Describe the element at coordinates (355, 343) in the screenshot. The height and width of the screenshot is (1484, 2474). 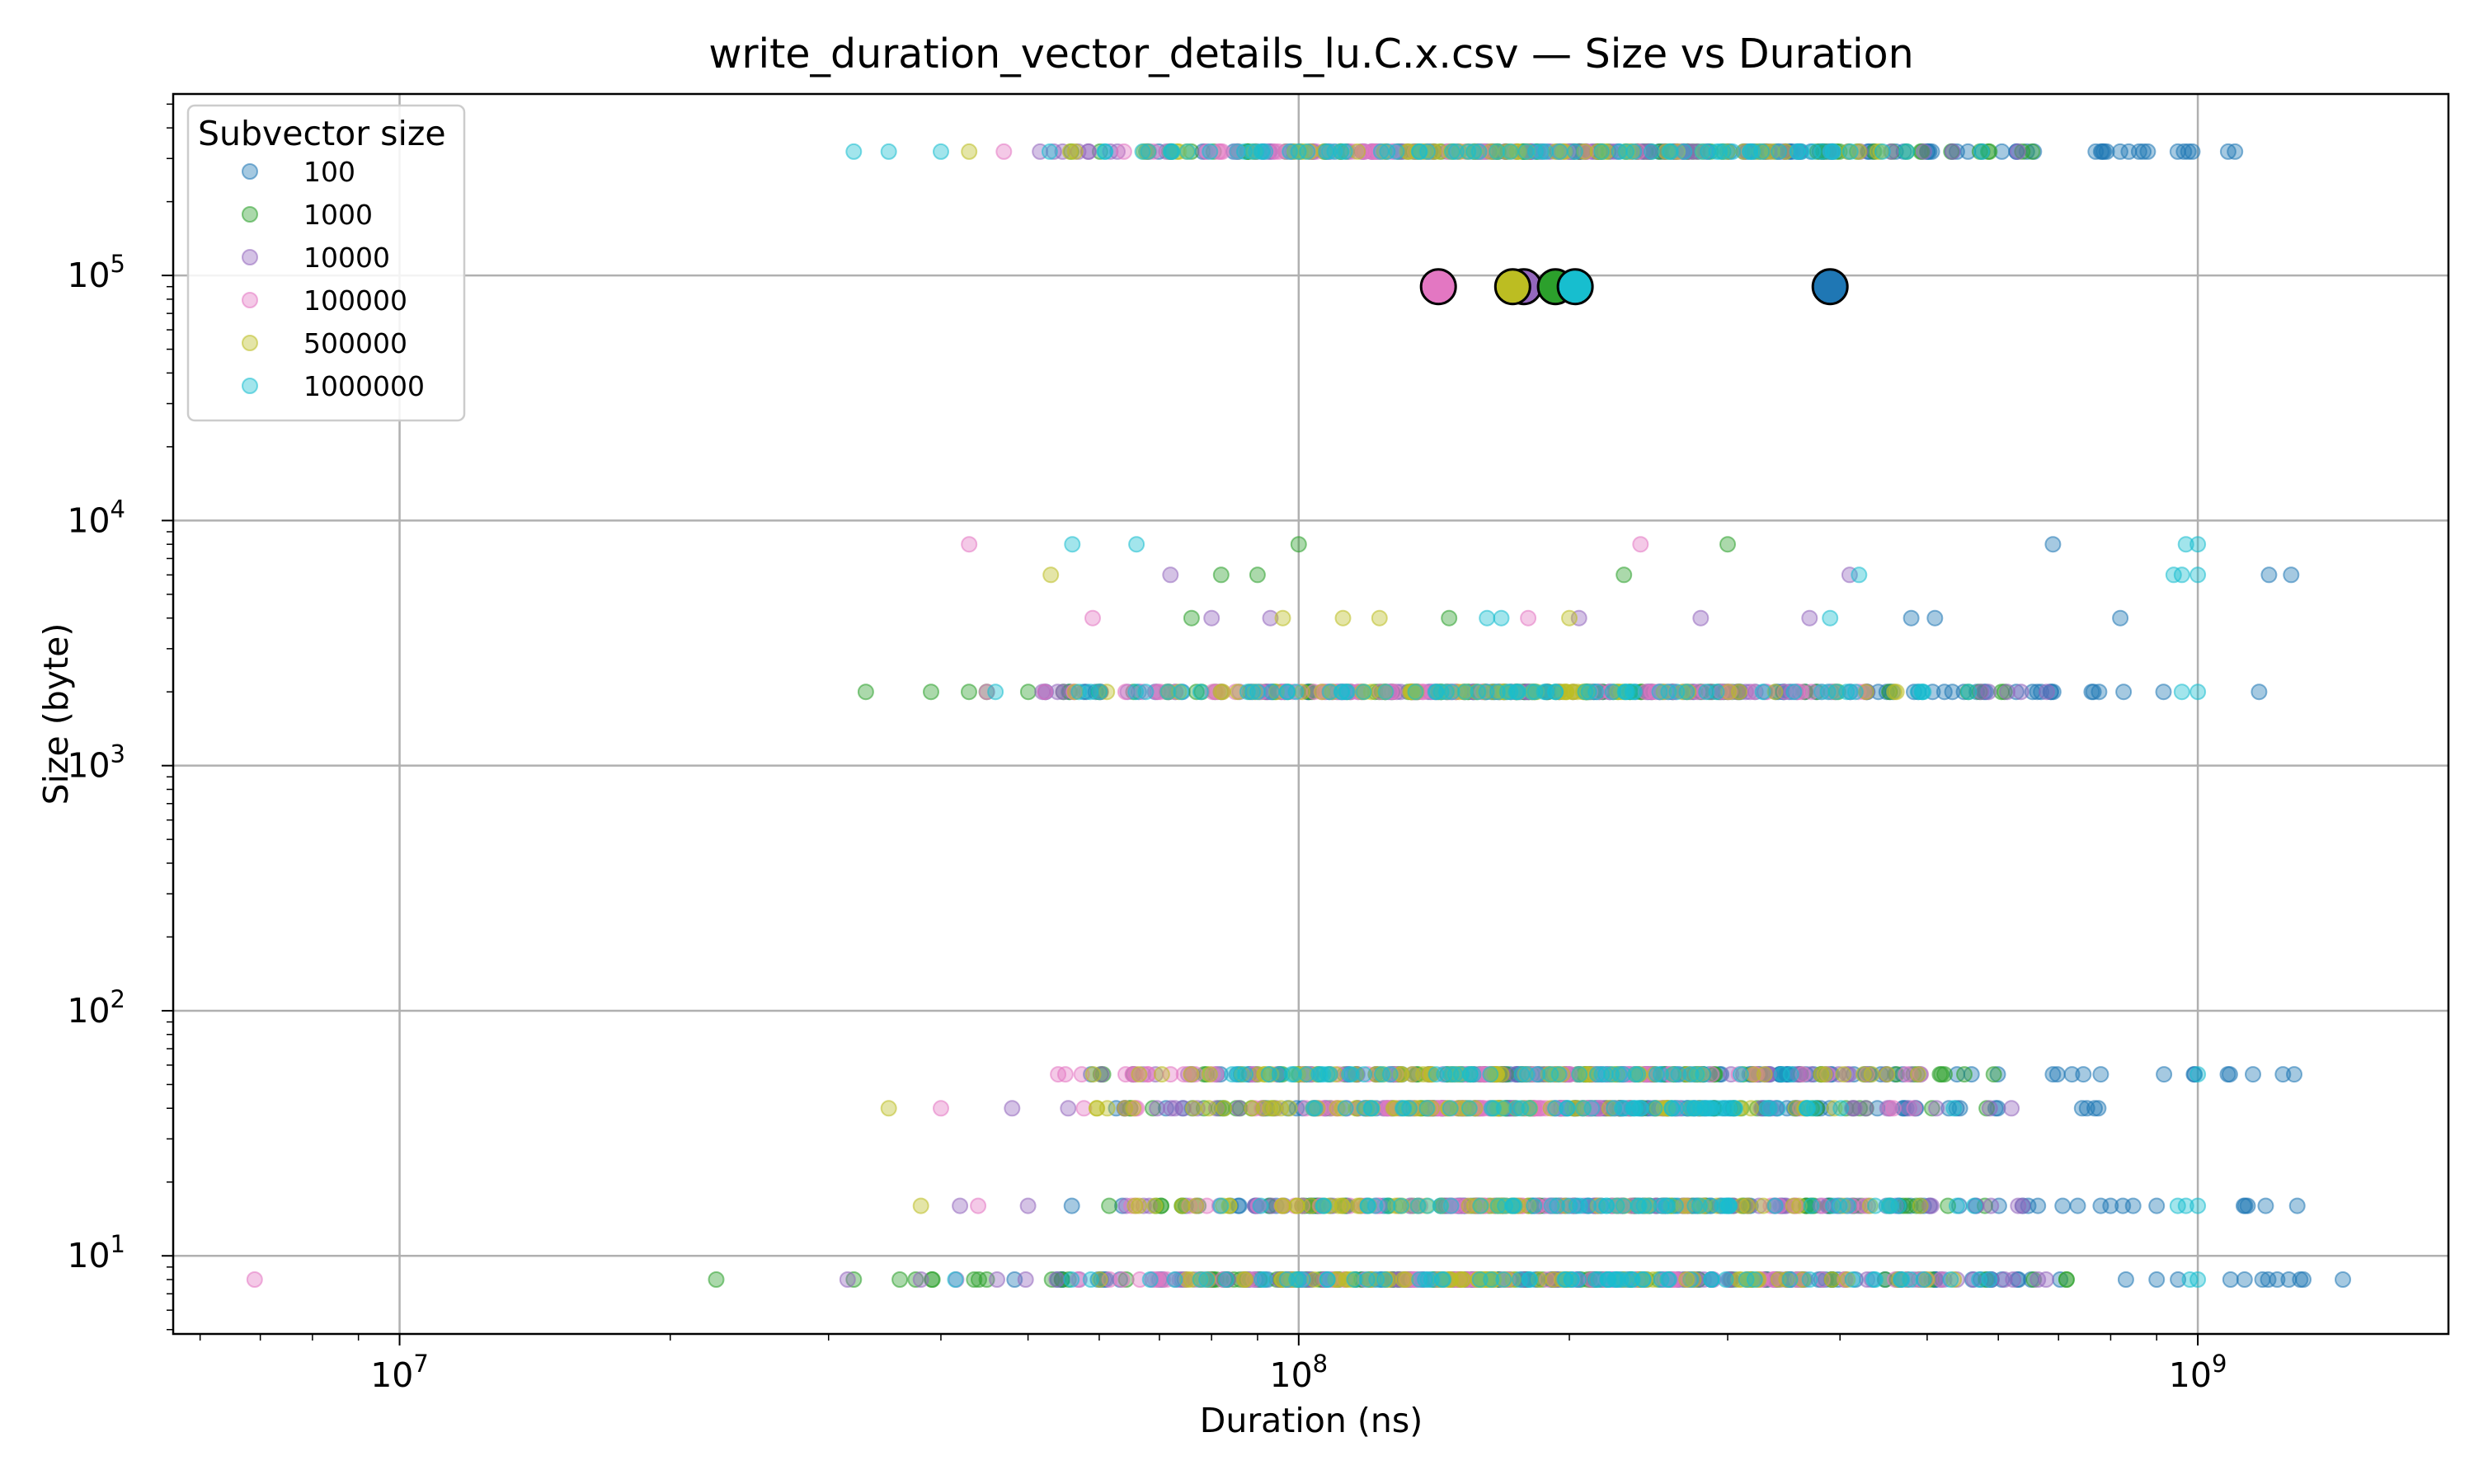
I see `legend-label: 500000` at that location.